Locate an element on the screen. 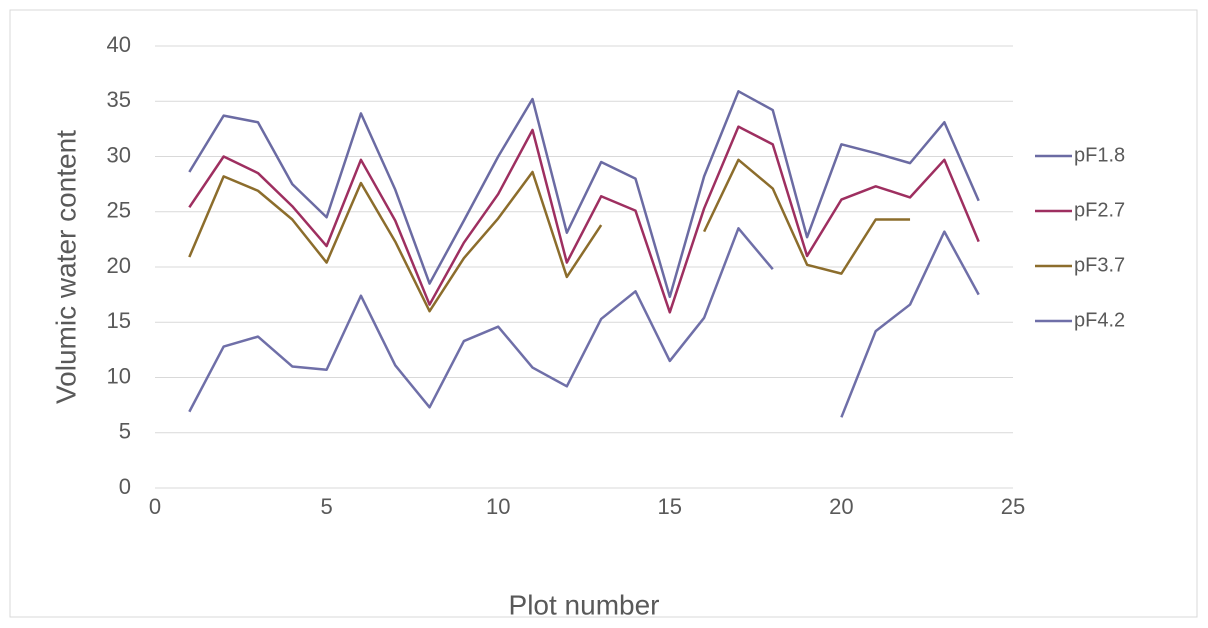  legend-label: pF1.8 is located at coordinates (1099, 155).